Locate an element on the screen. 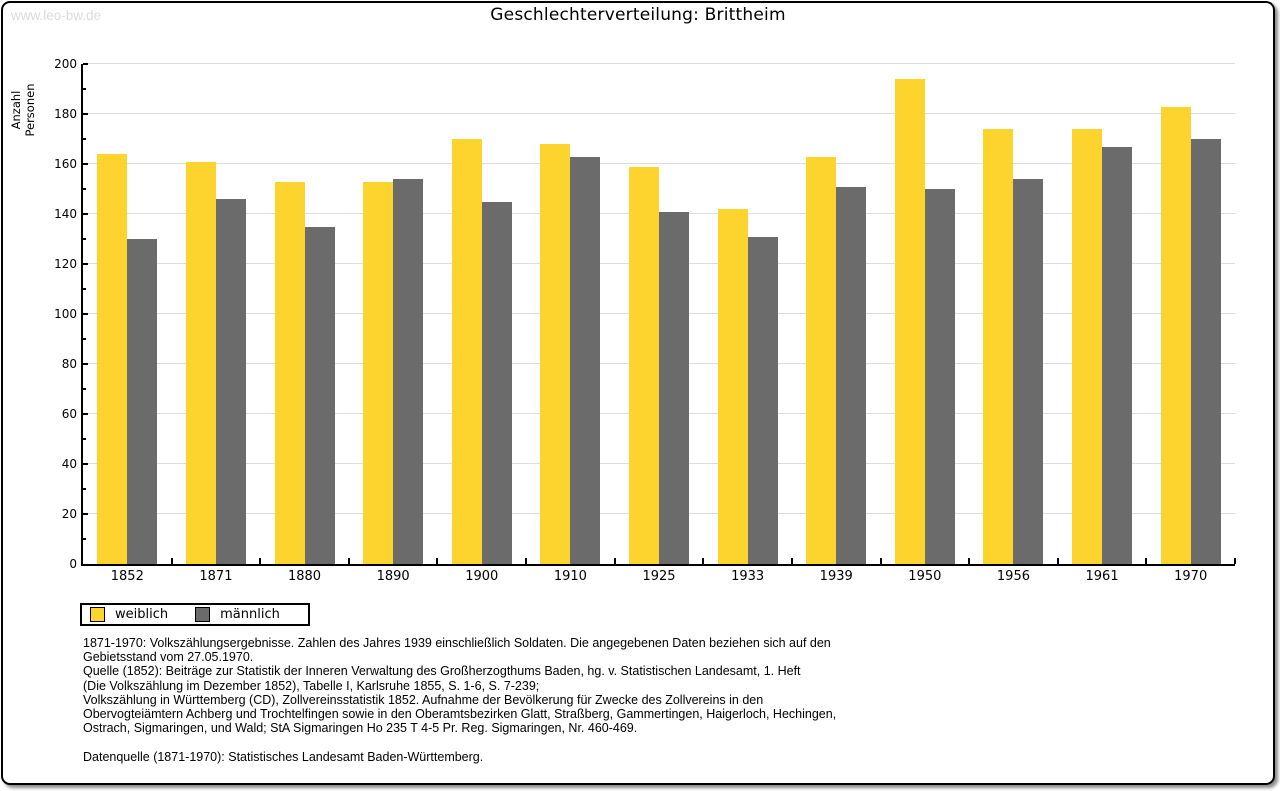 This screenshot has height=791, width=1280. x-tick-label: 1900 is located at coordinates (482, 576).